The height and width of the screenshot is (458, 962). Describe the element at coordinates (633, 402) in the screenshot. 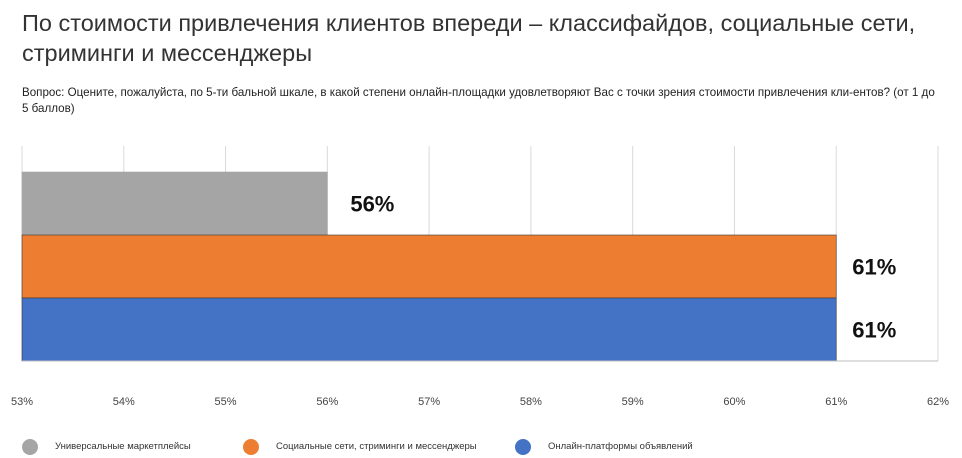

I see `x-tick-label: 59%` at that location.